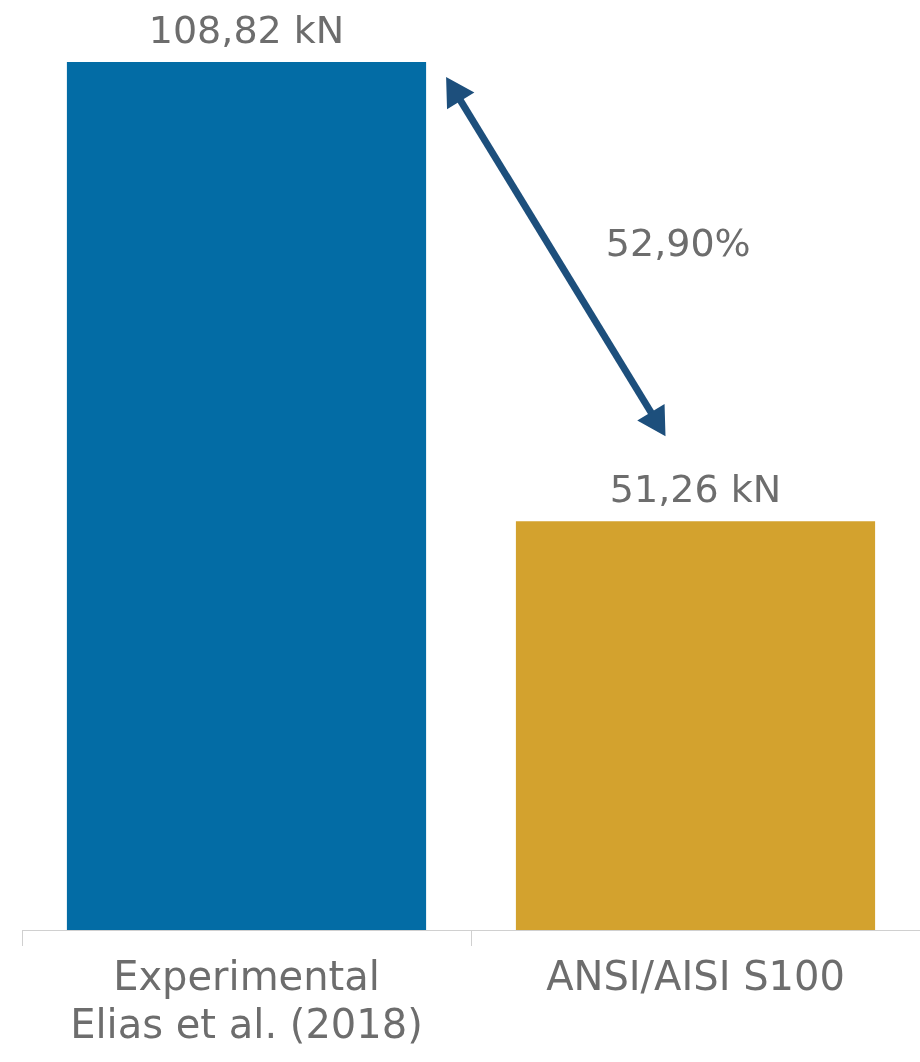  I want to click on data-label: 51,26 kN, so click(695, 489).